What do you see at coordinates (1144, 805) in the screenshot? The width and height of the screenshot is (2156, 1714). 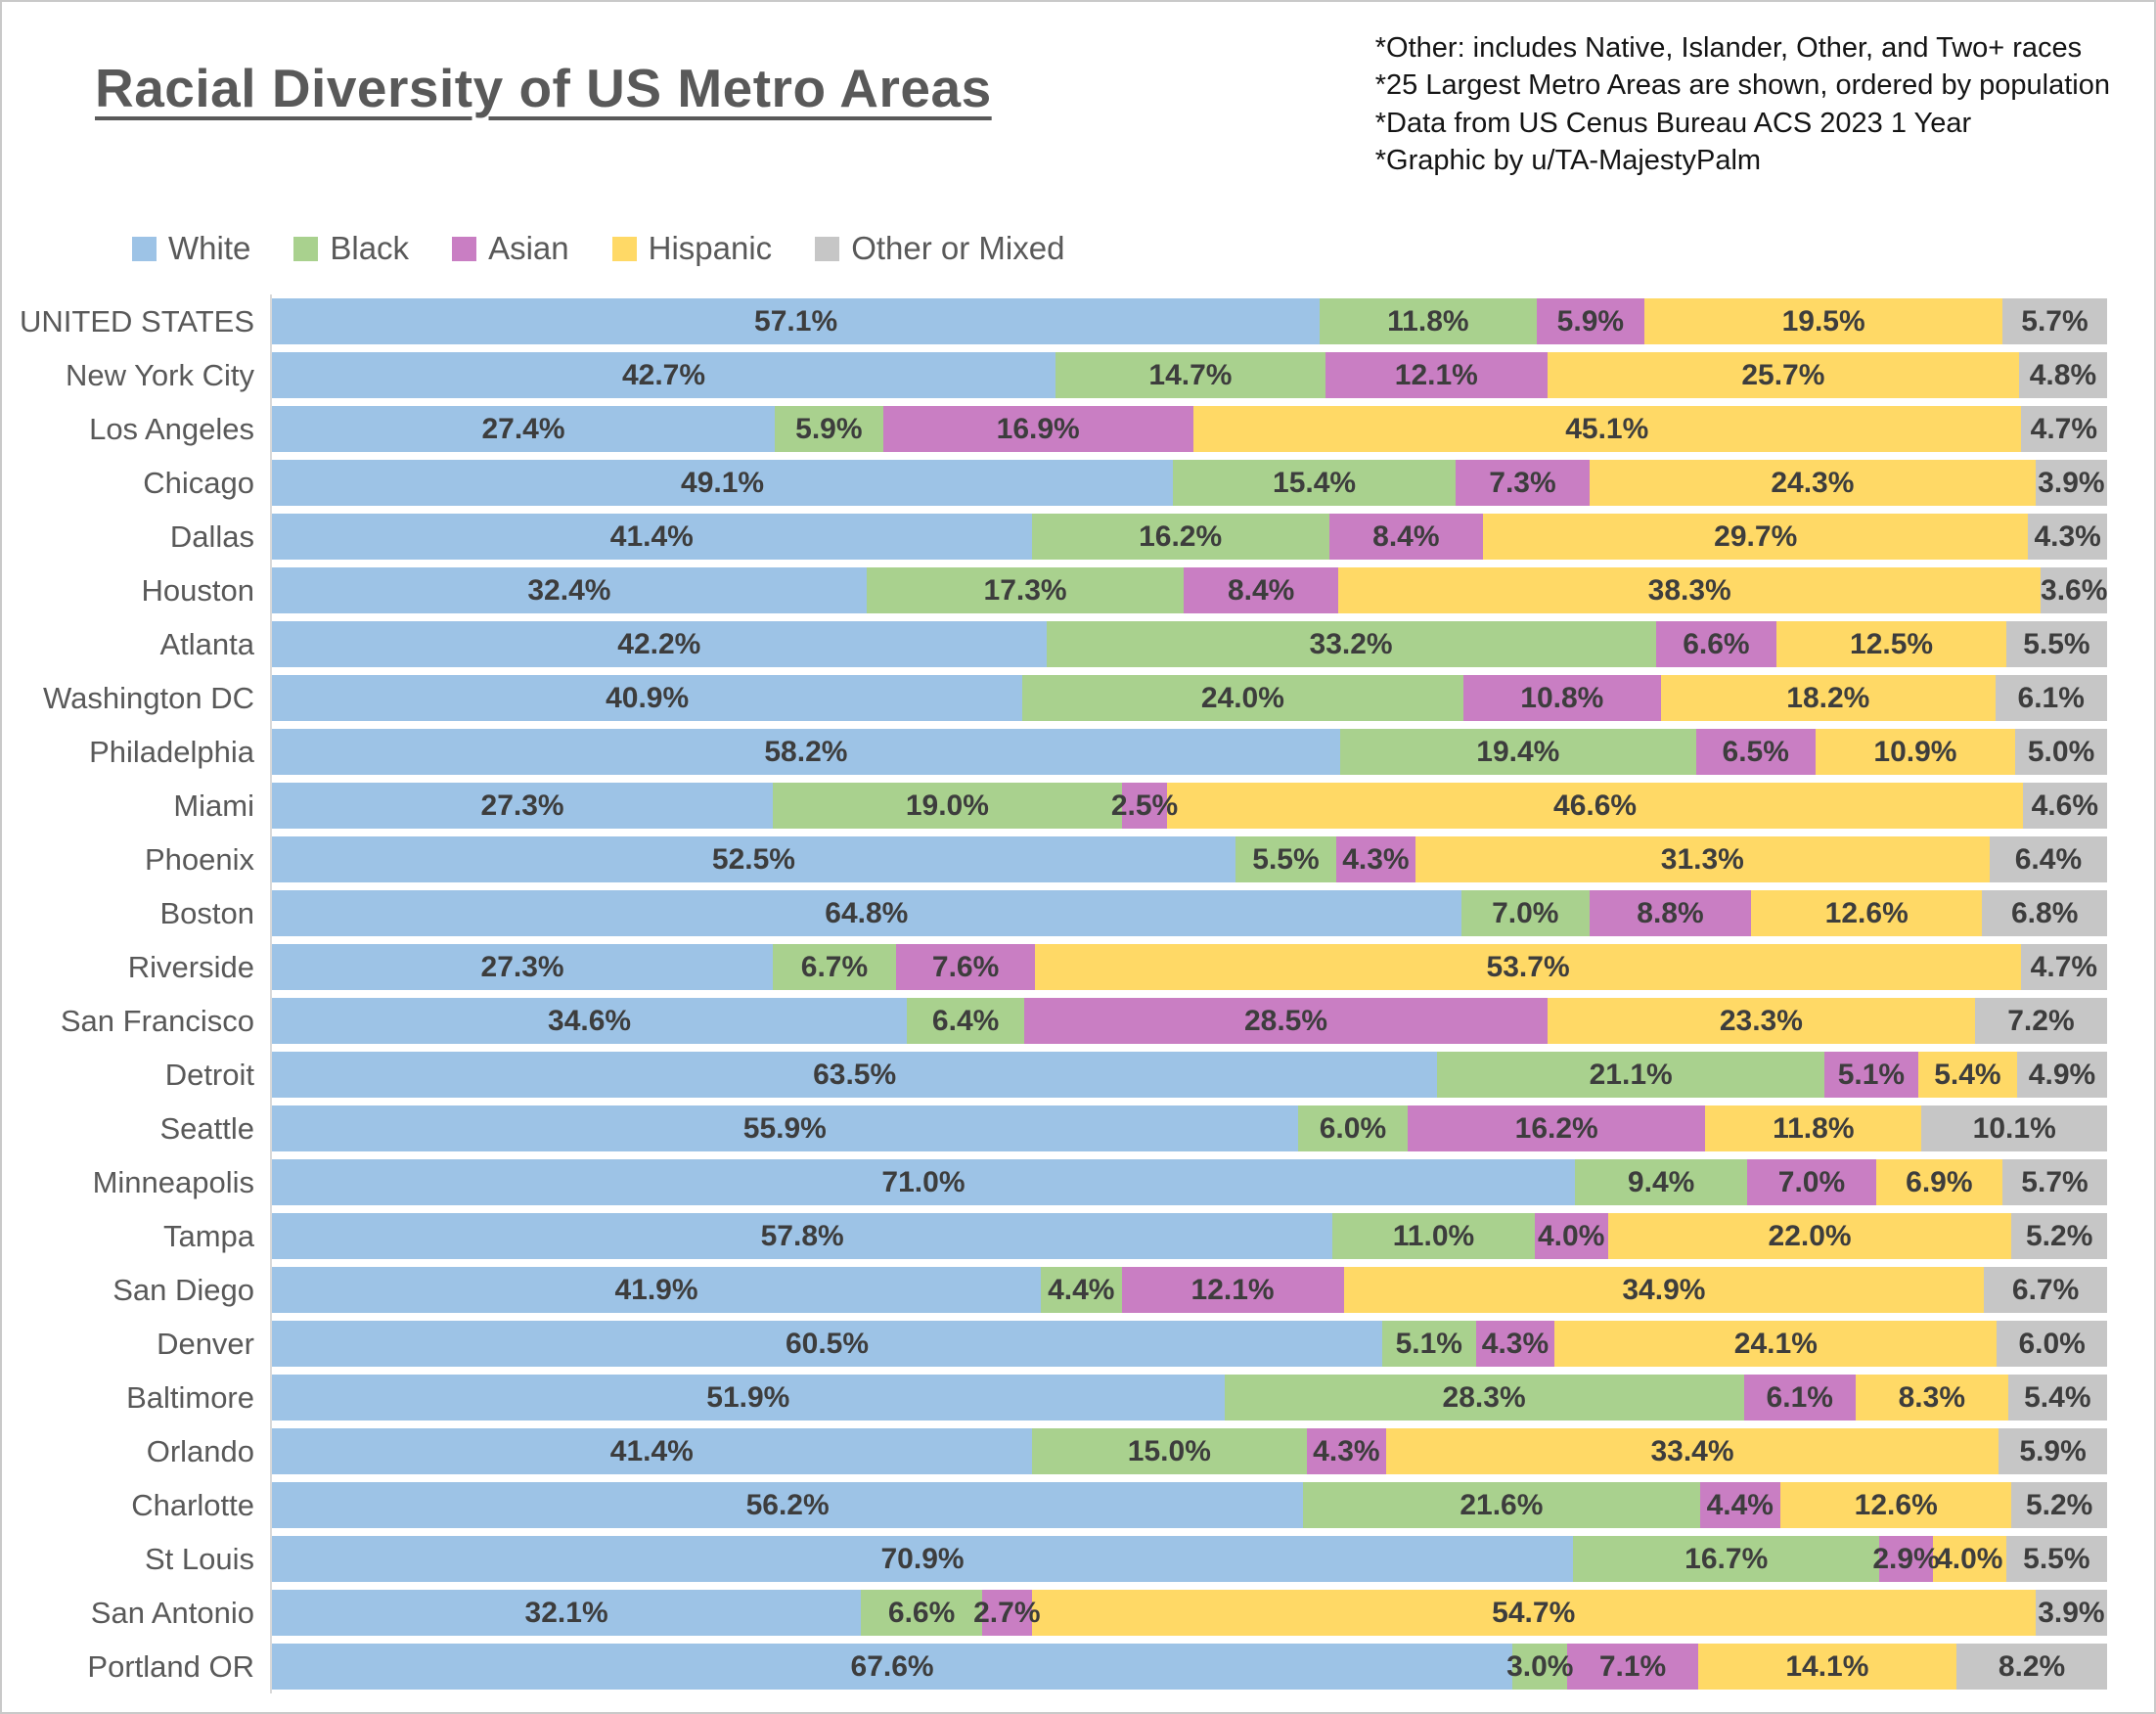 I see `segment-value-label: 2.5%` at bounding box center [1144, 805].